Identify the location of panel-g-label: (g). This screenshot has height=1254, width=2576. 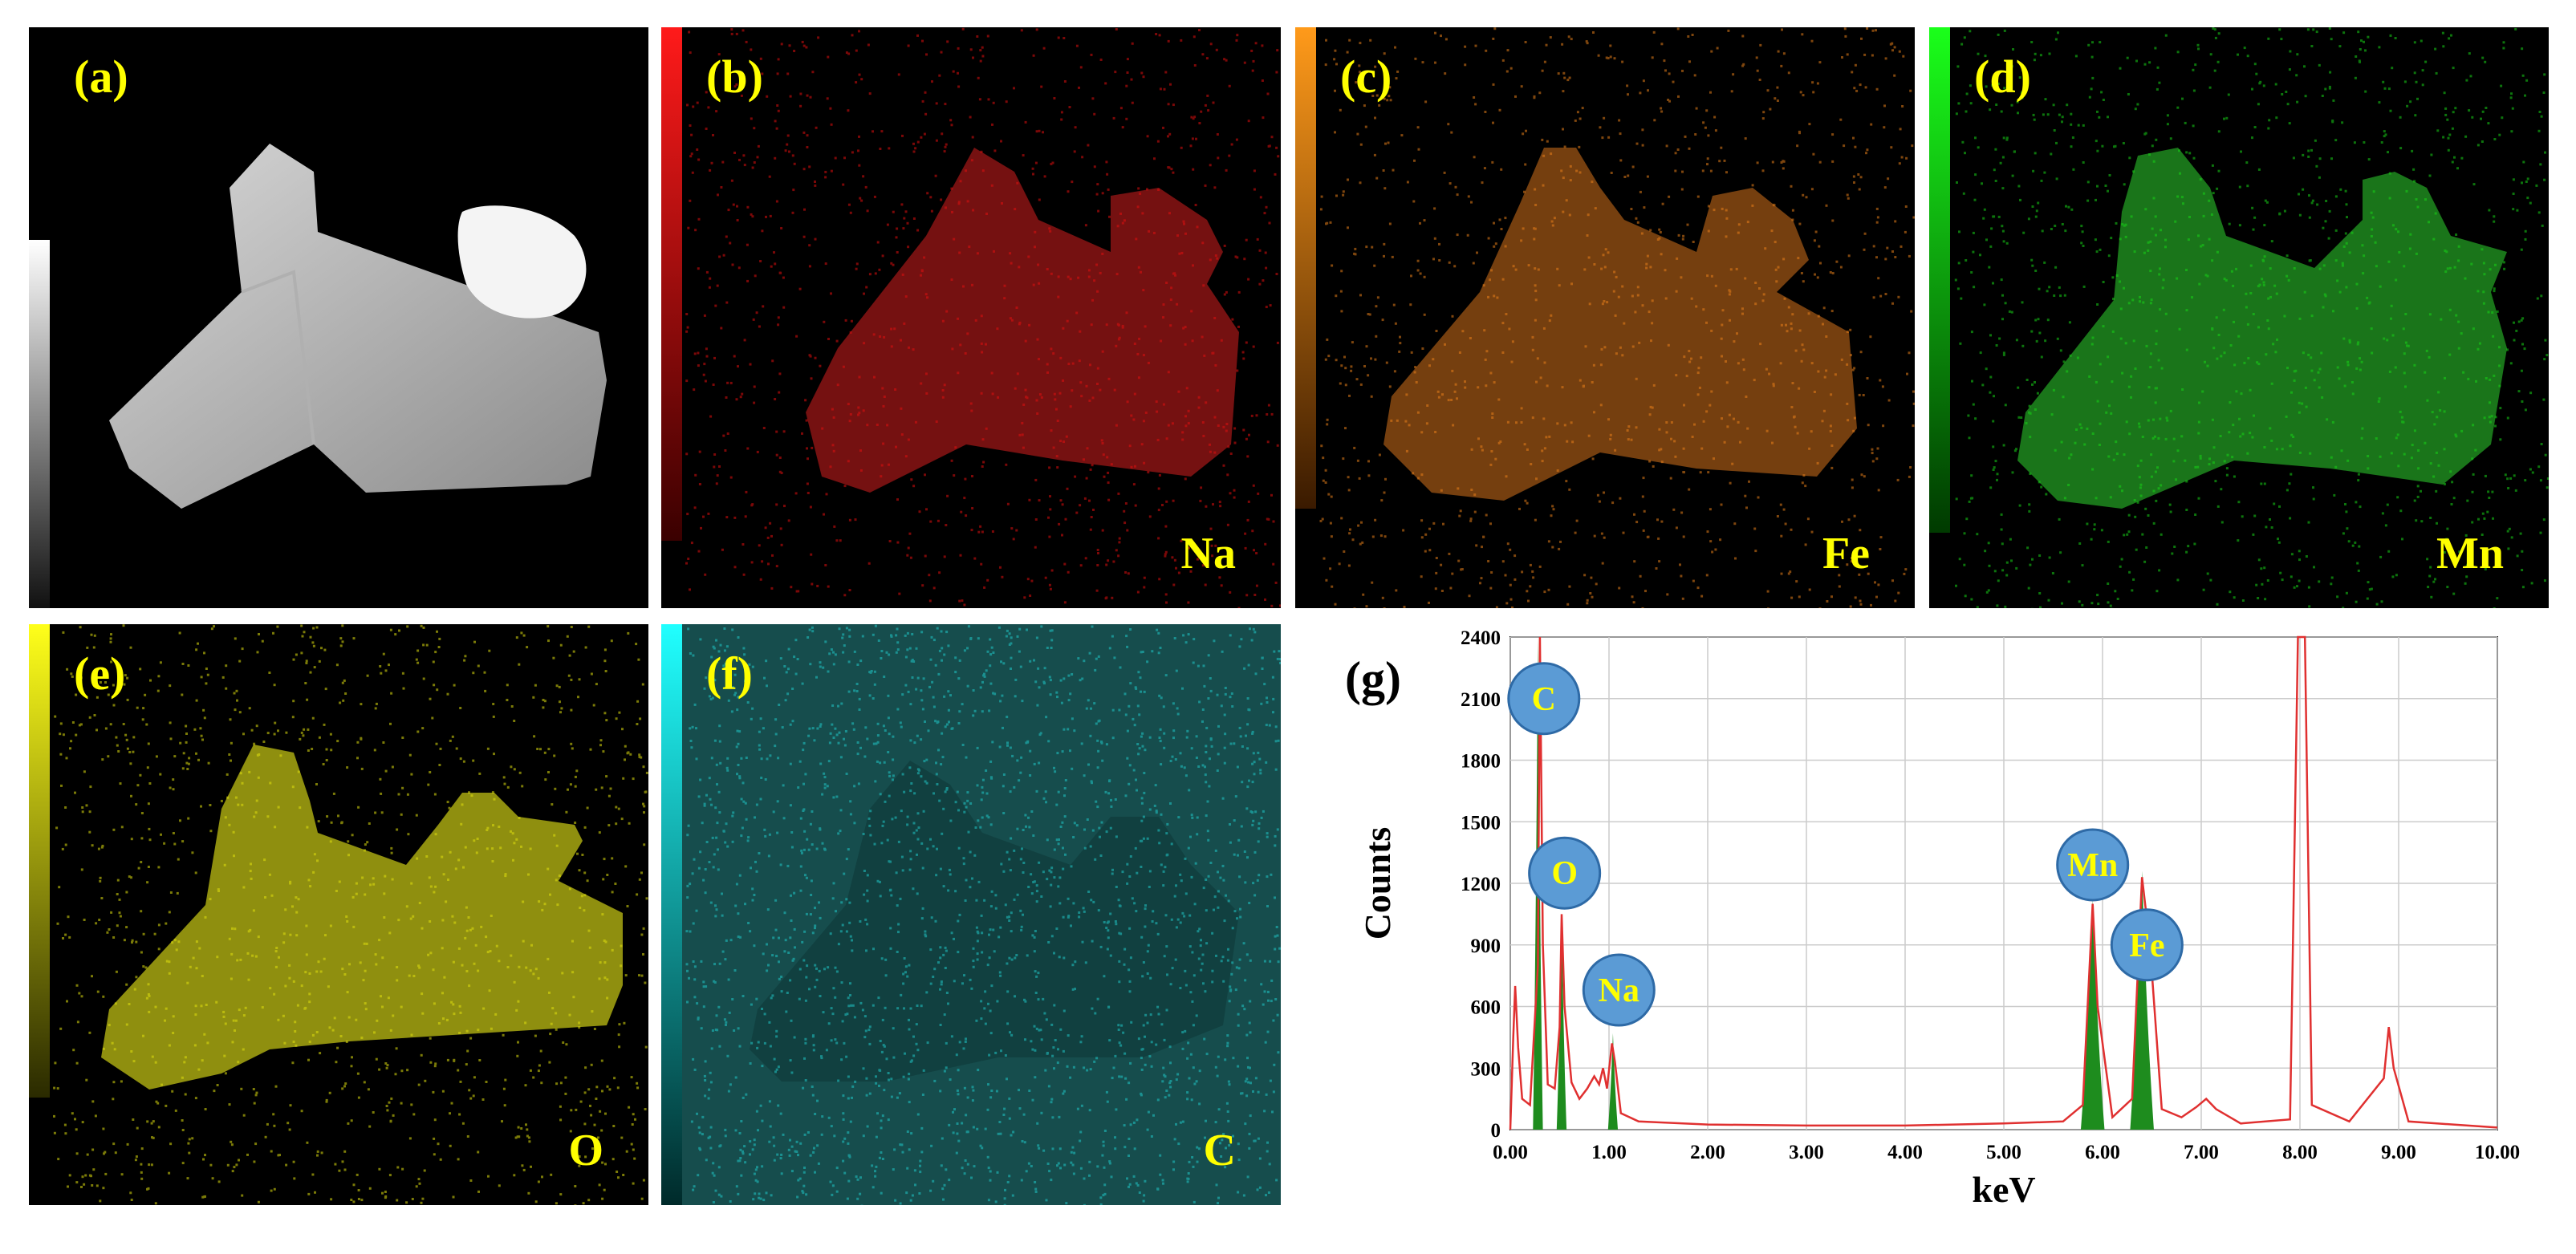
(1373, 678).